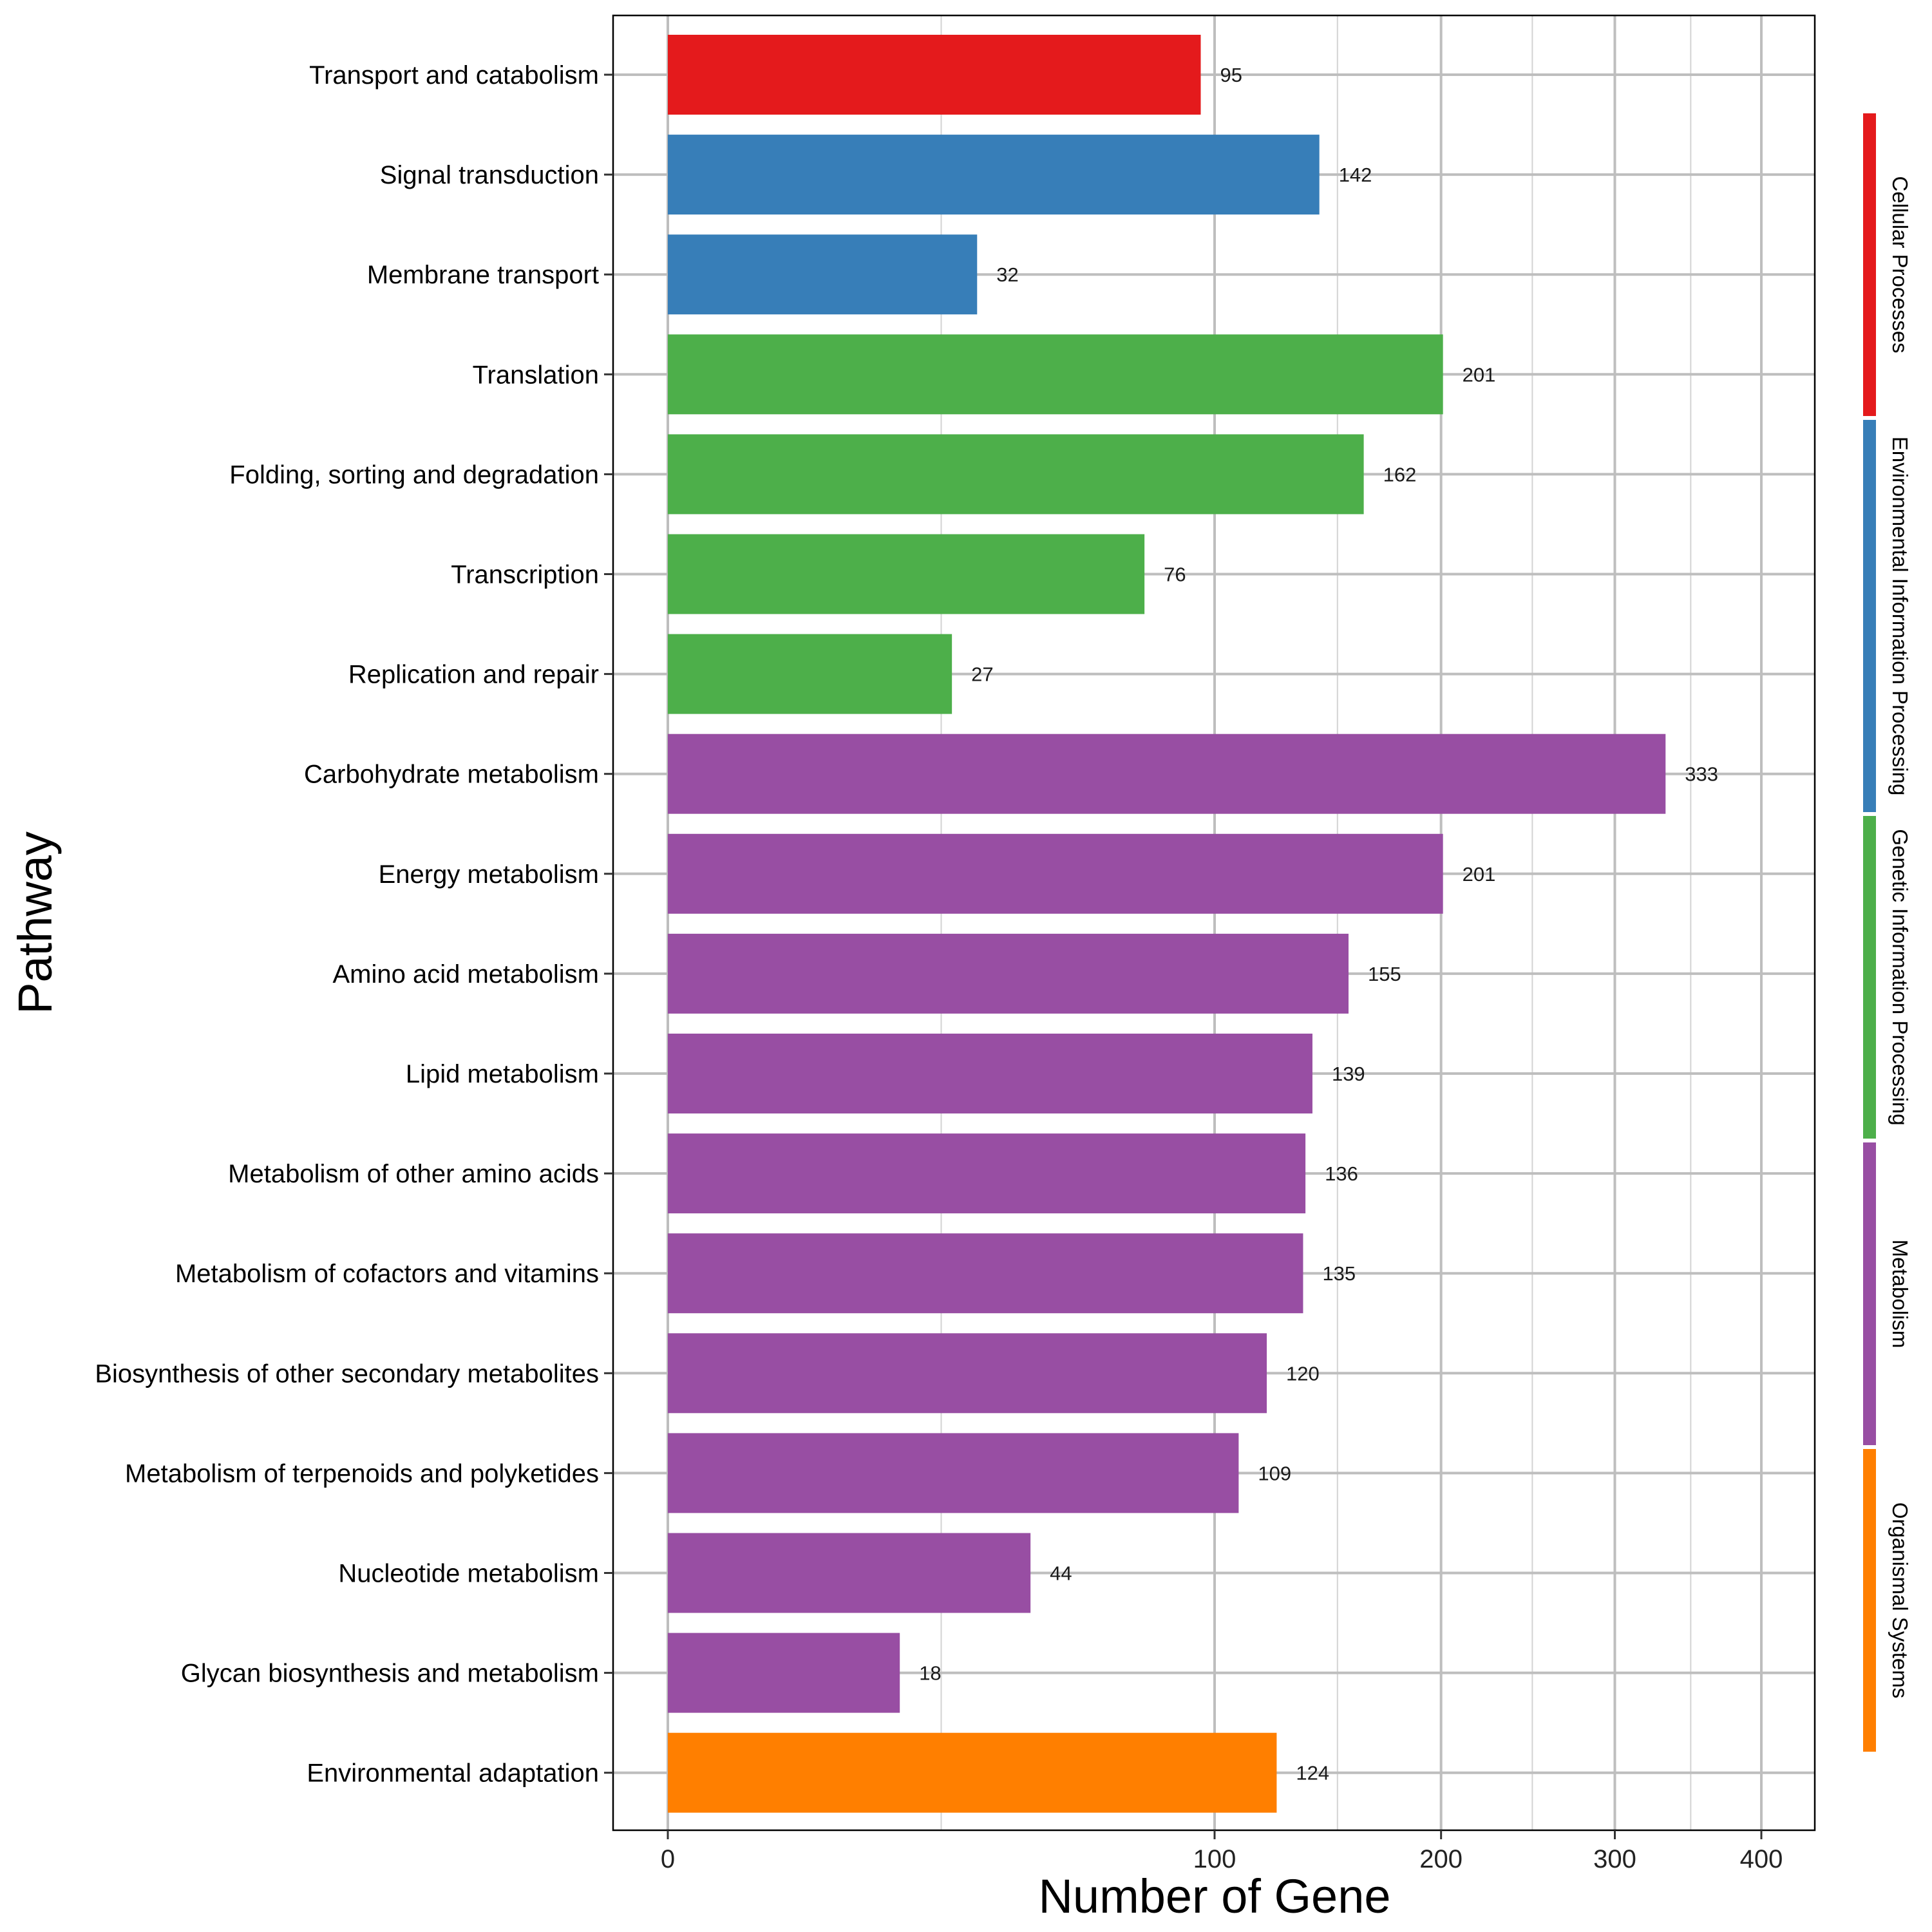 Image resolution: width=1932 pixels, height=1932 pixels. What do you see at coordinates (414, 475) in the screenshot?
I see `y-tick-label: Folding, sorting and degradation` at bounding box center [414, 475].